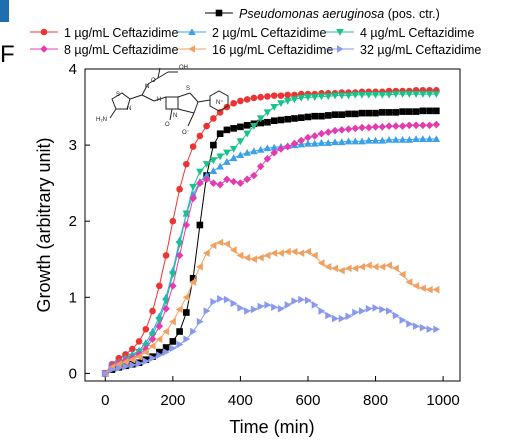 This screenshot has height=443, width=517. I want to click on x-tick-label-2: 400, so click(240, 400).